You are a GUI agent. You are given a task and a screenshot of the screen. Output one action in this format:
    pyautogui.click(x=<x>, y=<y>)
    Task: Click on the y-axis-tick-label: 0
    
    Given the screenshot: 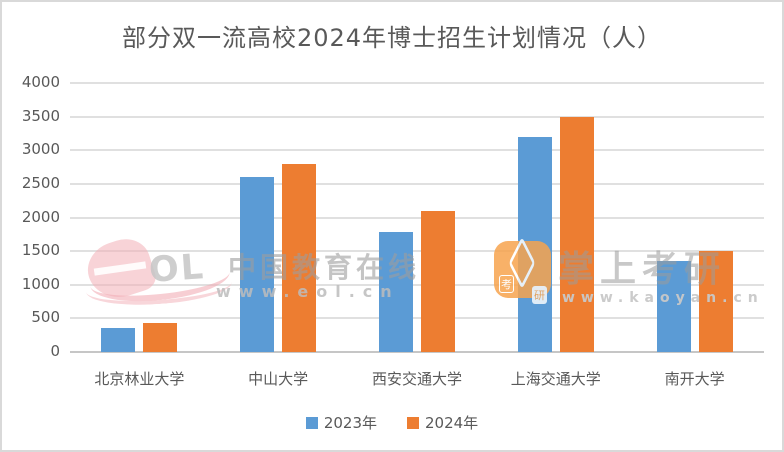 What is the action you would take?
    pyautogui.click(x=55, y=351)
    